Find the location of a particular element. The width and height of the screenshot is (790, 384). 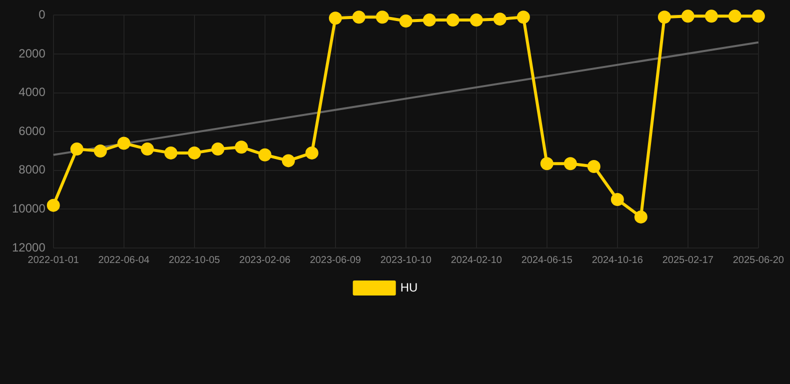

legend-label: HU is located at coordinates (409, 287).